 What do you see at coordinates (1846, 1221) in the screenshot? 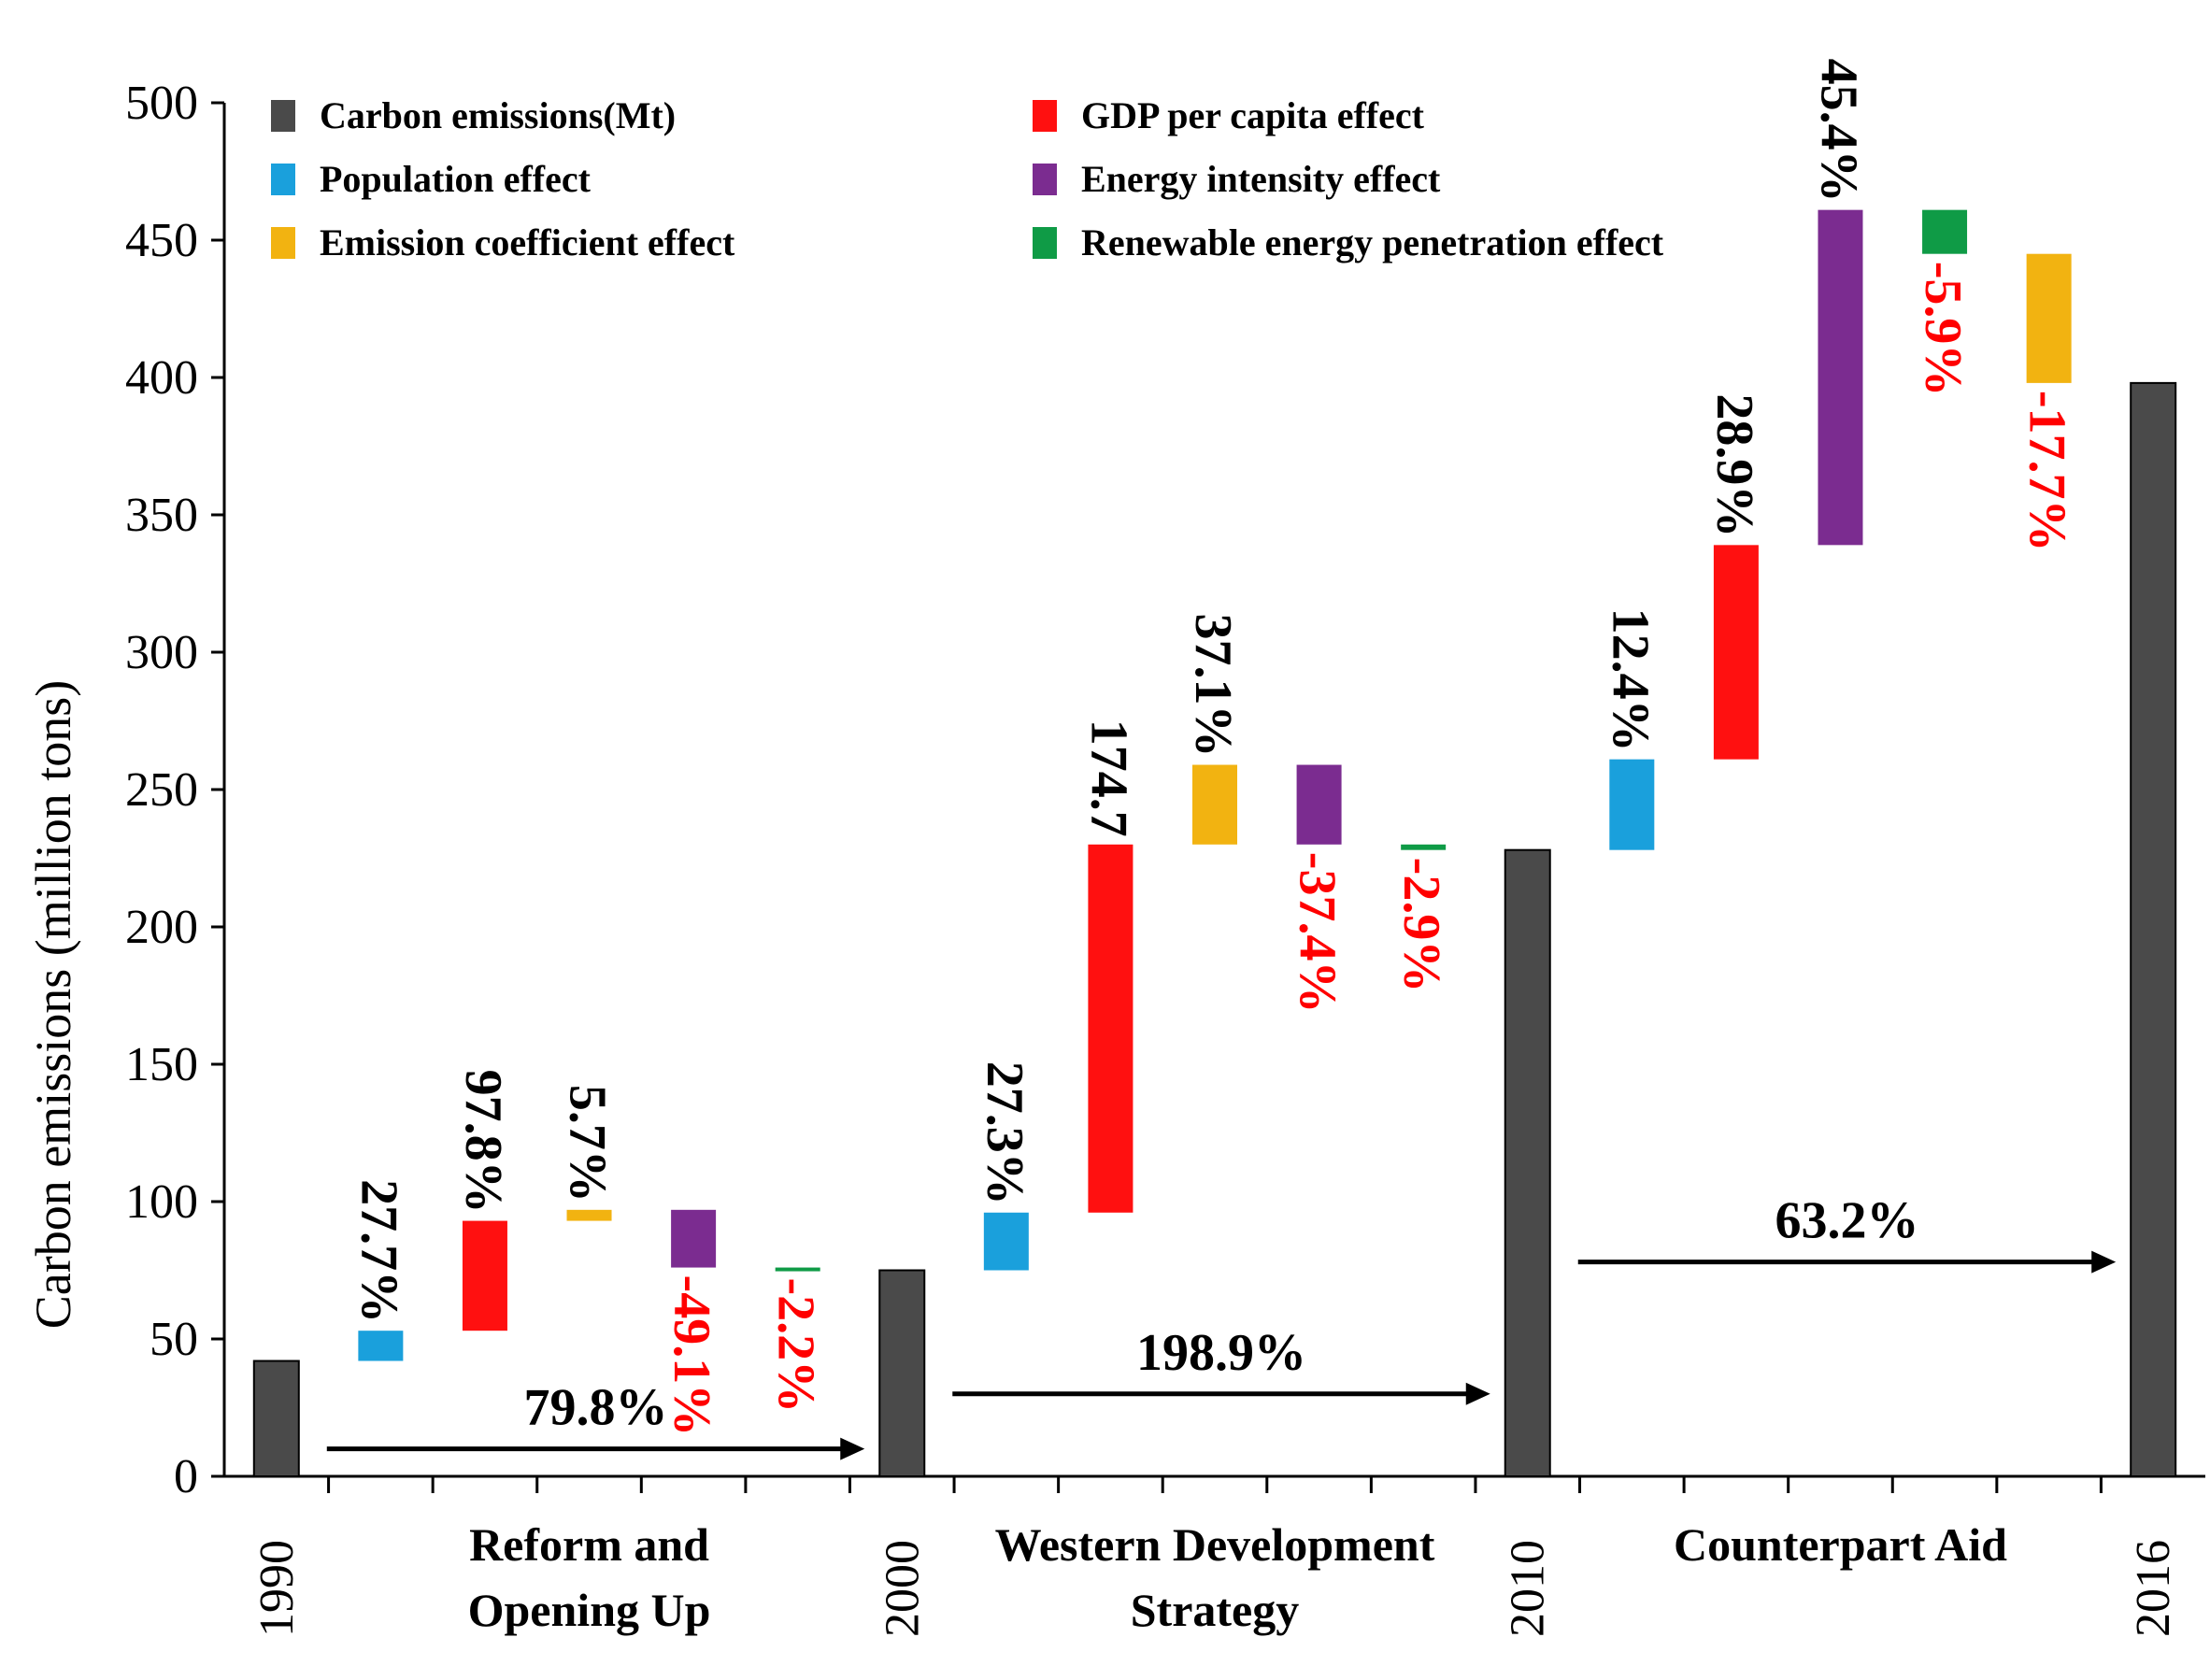
I see `period-change-label: 63.2%` at bounding box center [1846, 1221].